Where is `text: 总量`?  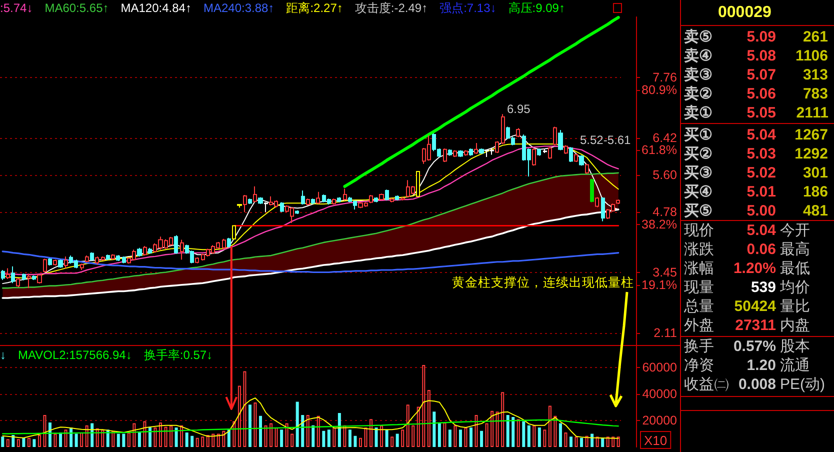 text: 总量 is located at coordinates (699, 307).